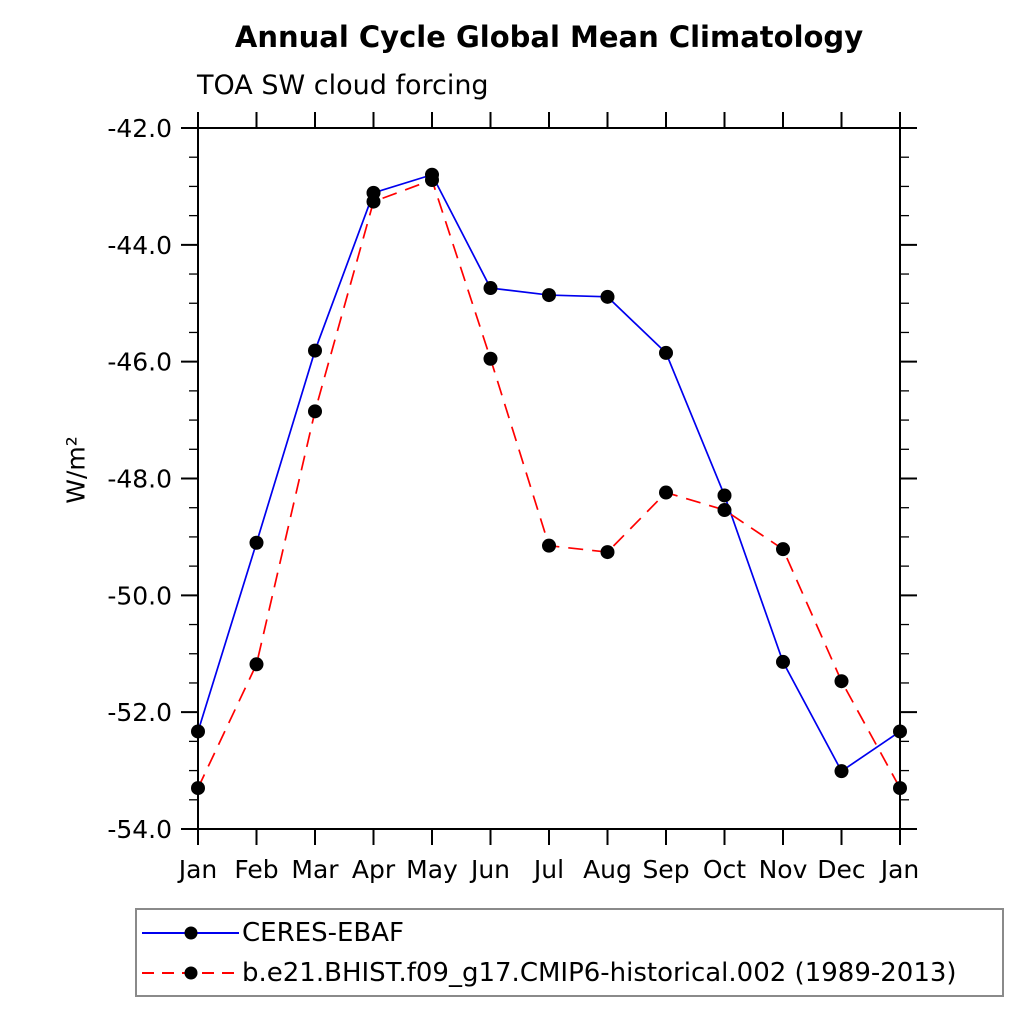 Image resolution: width=1024 pixels, height=1024 pixels. I want to click on legend-line-sample-dashed, so click(190, 972).